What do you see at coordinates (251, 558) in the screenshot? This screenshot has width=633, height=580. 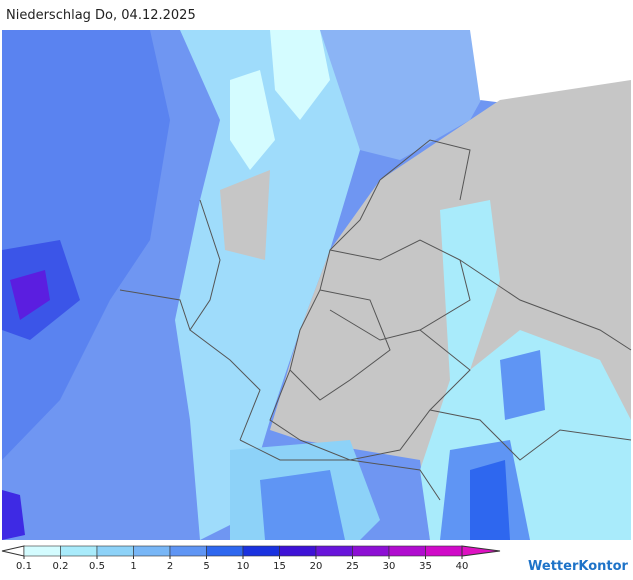 I see `legend: 0.1 0.2 0.5 1 2 5 10 15 20 25 30 35 40` at bounding box center [251, 558].